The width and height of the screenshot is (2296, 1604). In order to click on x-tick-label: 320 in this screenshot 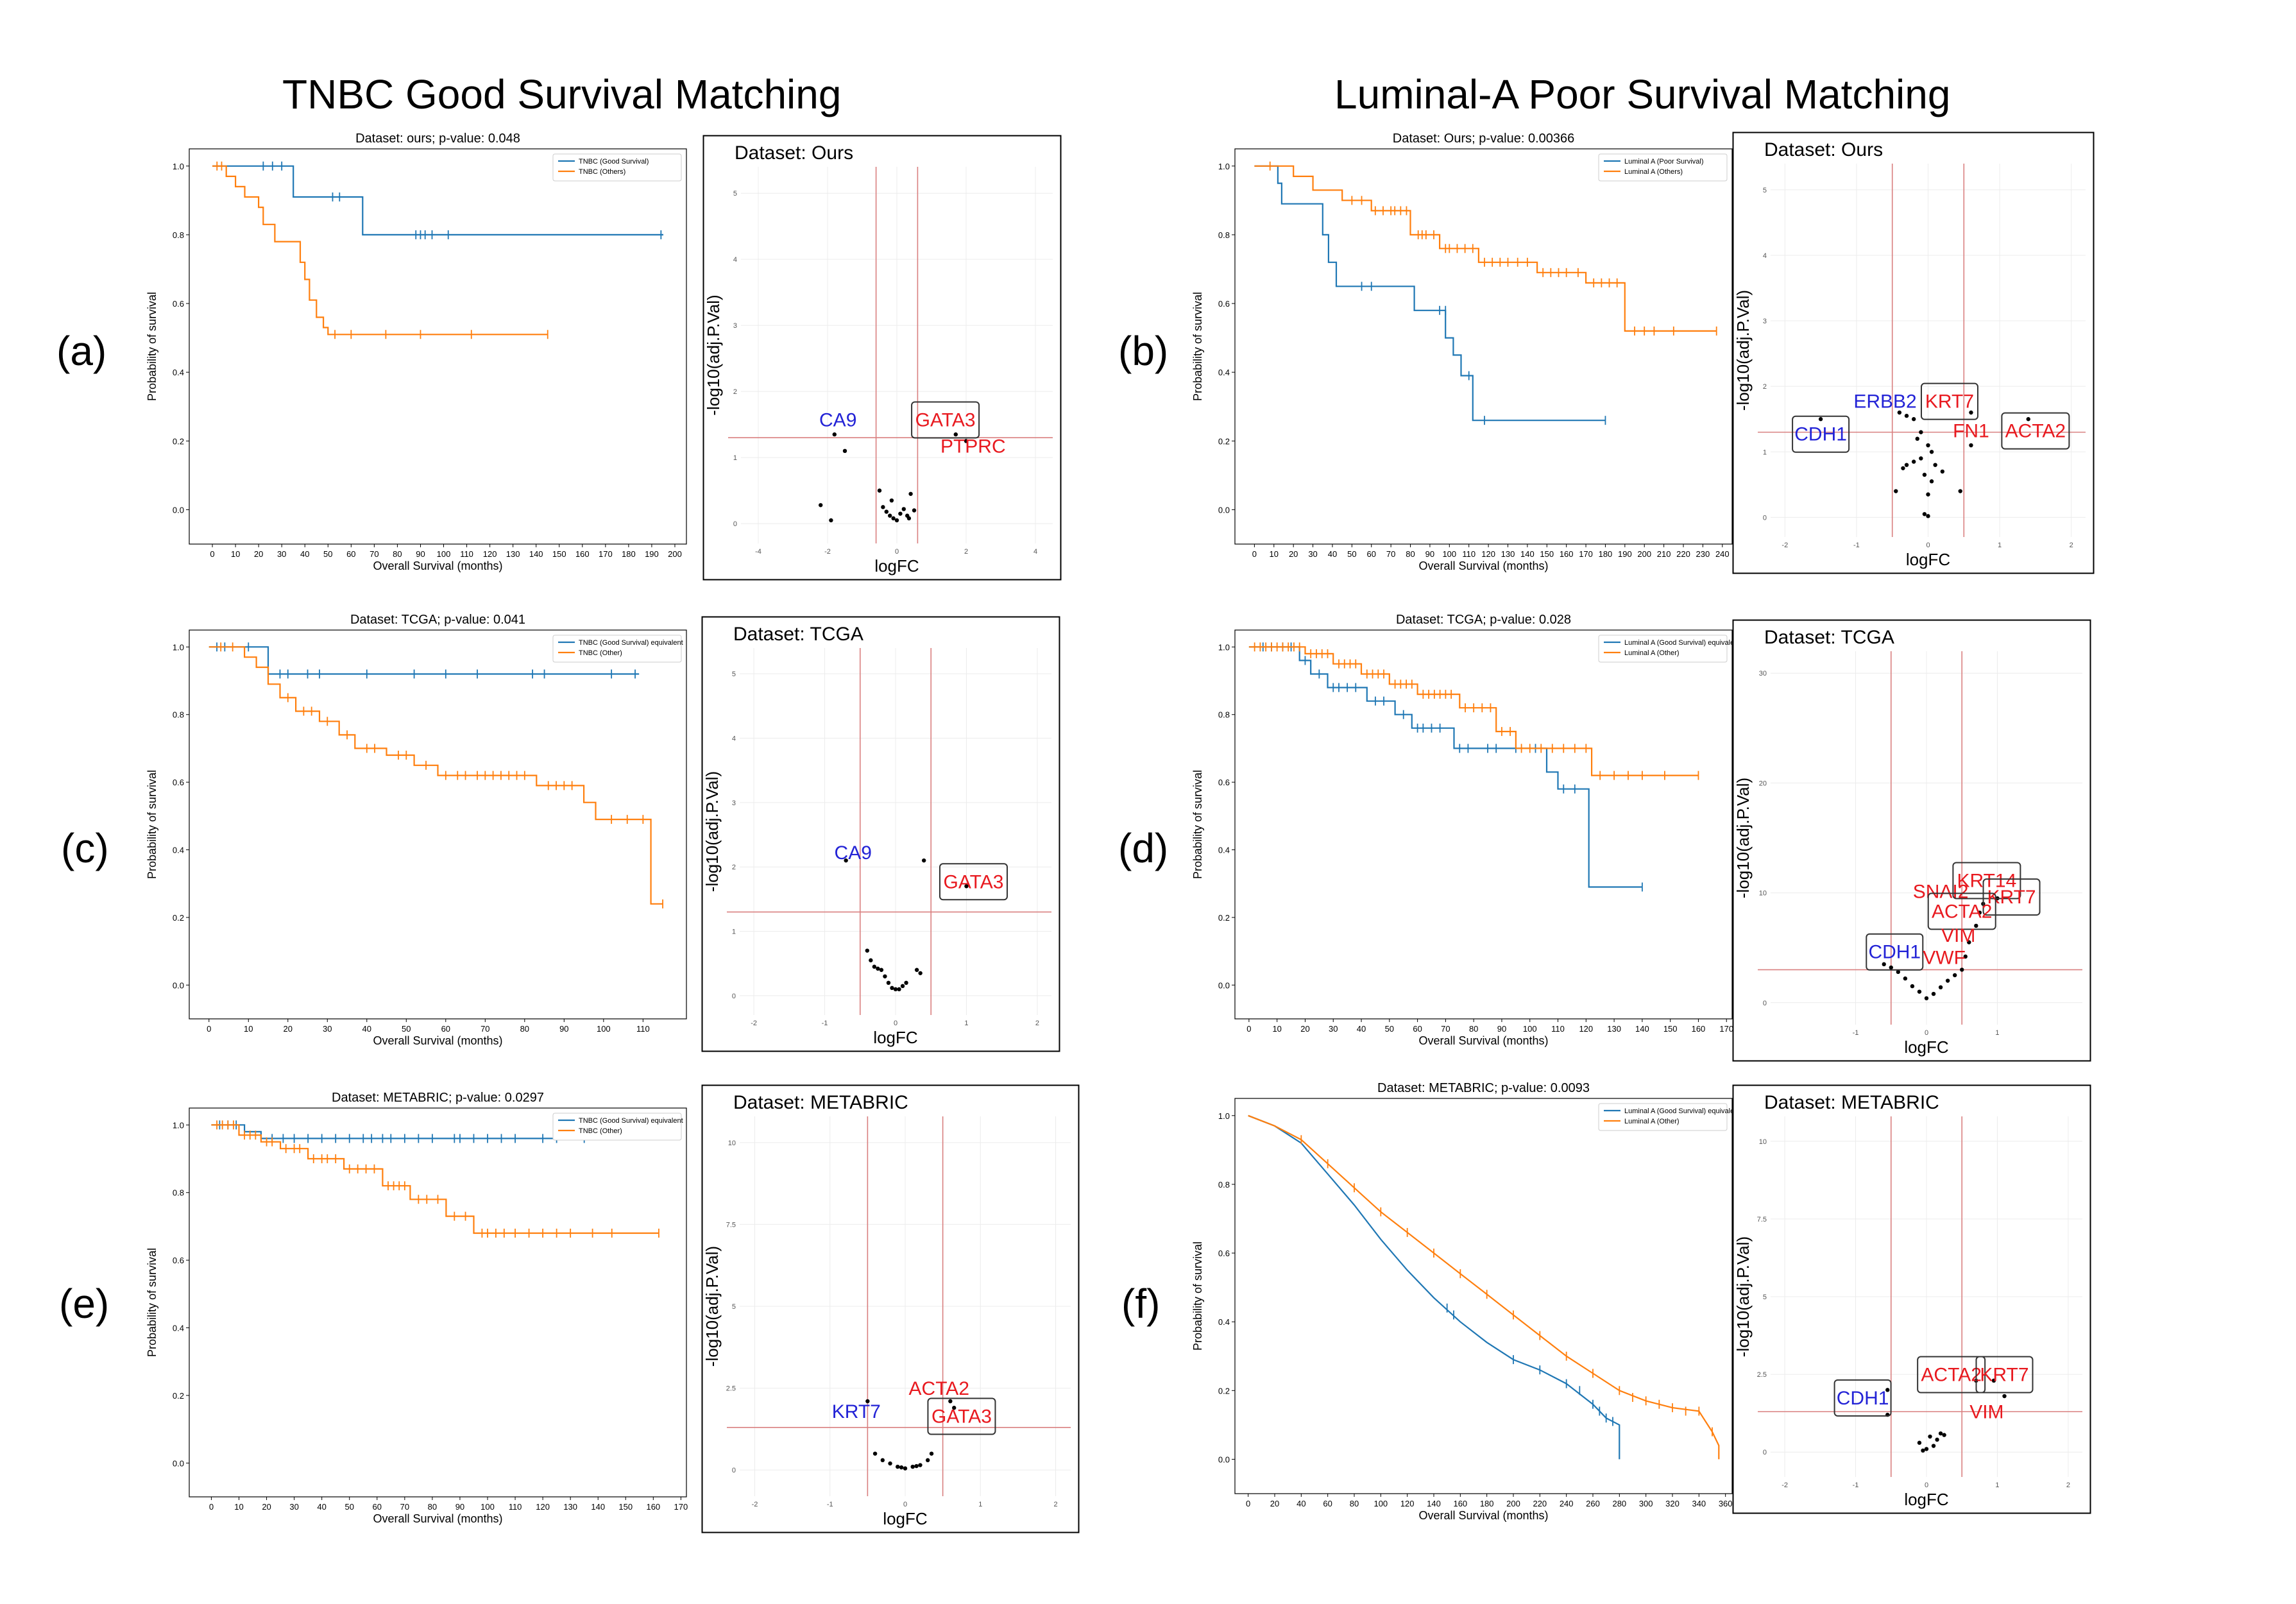, I will do `click(1672, 1503)`.